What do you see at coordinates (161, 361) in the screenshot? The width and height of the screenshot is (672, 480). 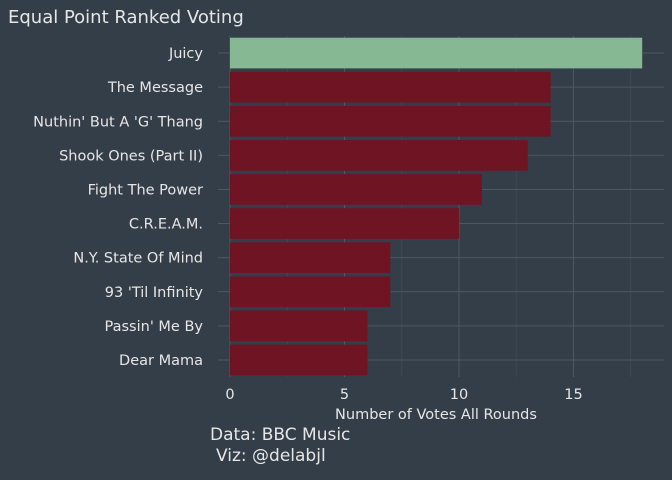 I see `category-label: Dear Mama` at bounding box center [161, 361].